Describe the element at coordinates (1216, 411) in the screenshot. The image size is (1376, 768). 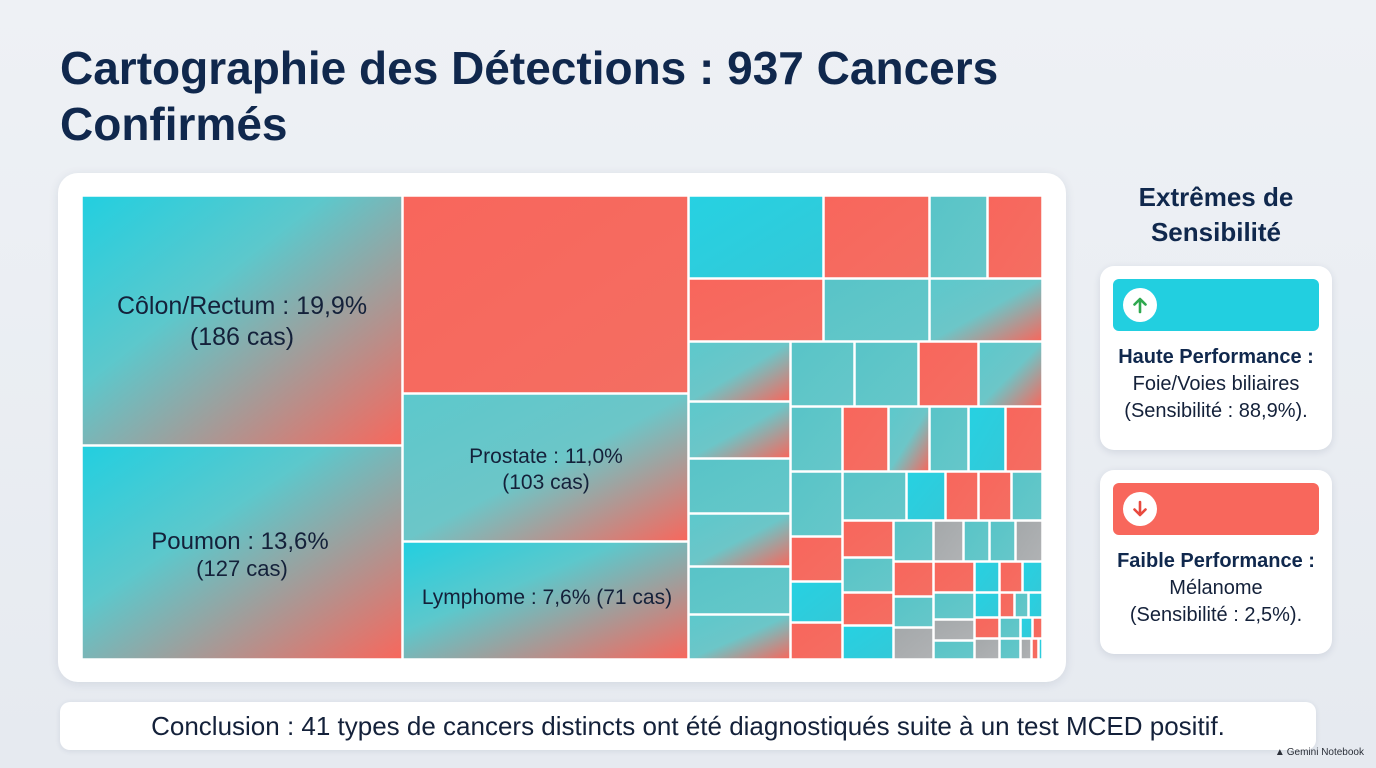
I see `high-performance-sensitivity: (Sensibilité : 88,9%).` at that location.